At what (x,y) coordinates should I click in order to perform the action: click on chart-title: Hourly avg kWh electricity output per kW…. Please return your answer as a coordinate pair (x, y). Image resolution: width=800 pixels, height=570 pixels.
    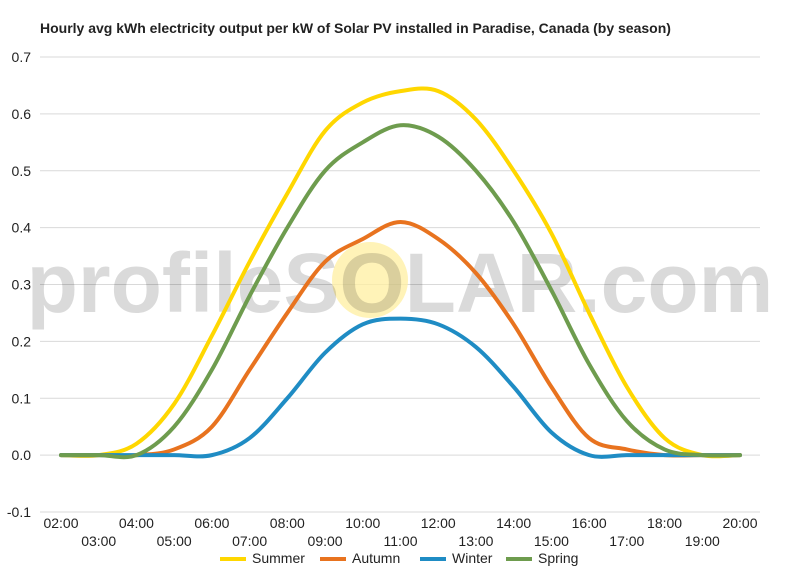
    Looking at the image, I should click on (355, 28).